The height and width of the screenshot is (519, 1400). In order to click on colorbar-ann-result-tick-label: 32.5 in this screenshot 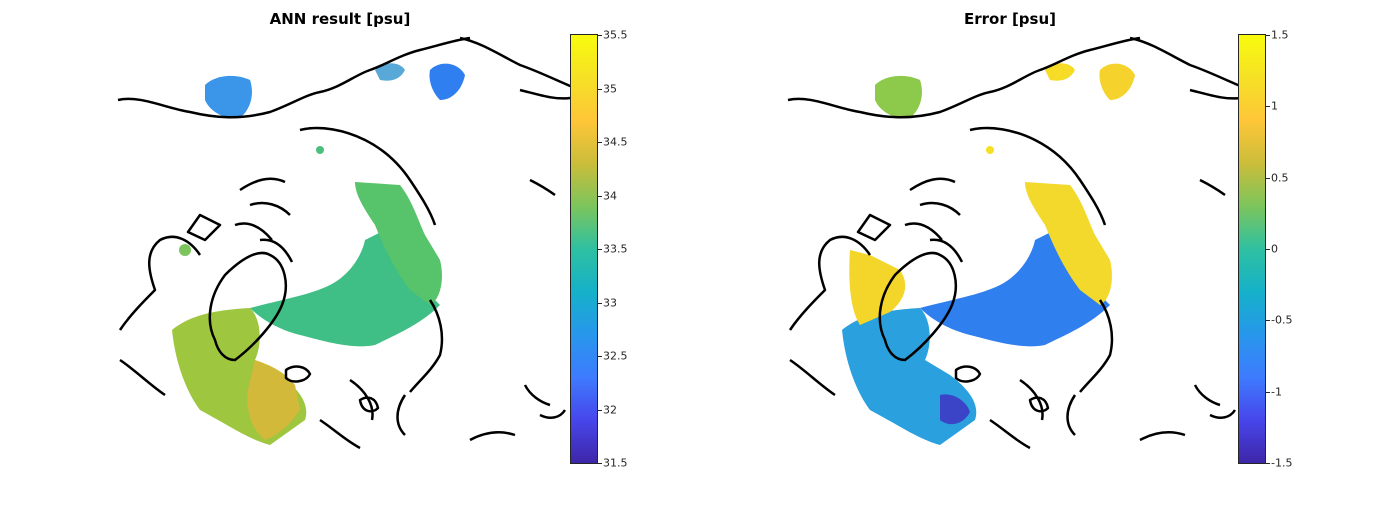, I will do `click(615, 356)`.